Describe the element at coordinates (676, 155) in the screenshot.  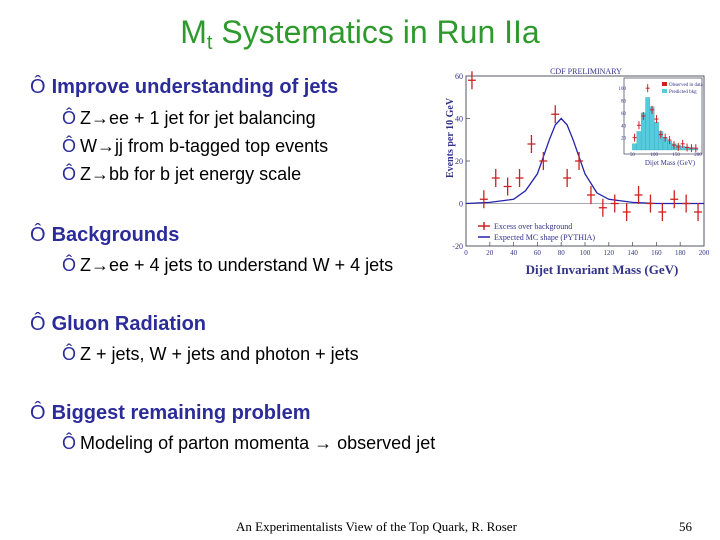
I see `inset-x-tick-label: 150` at that location.